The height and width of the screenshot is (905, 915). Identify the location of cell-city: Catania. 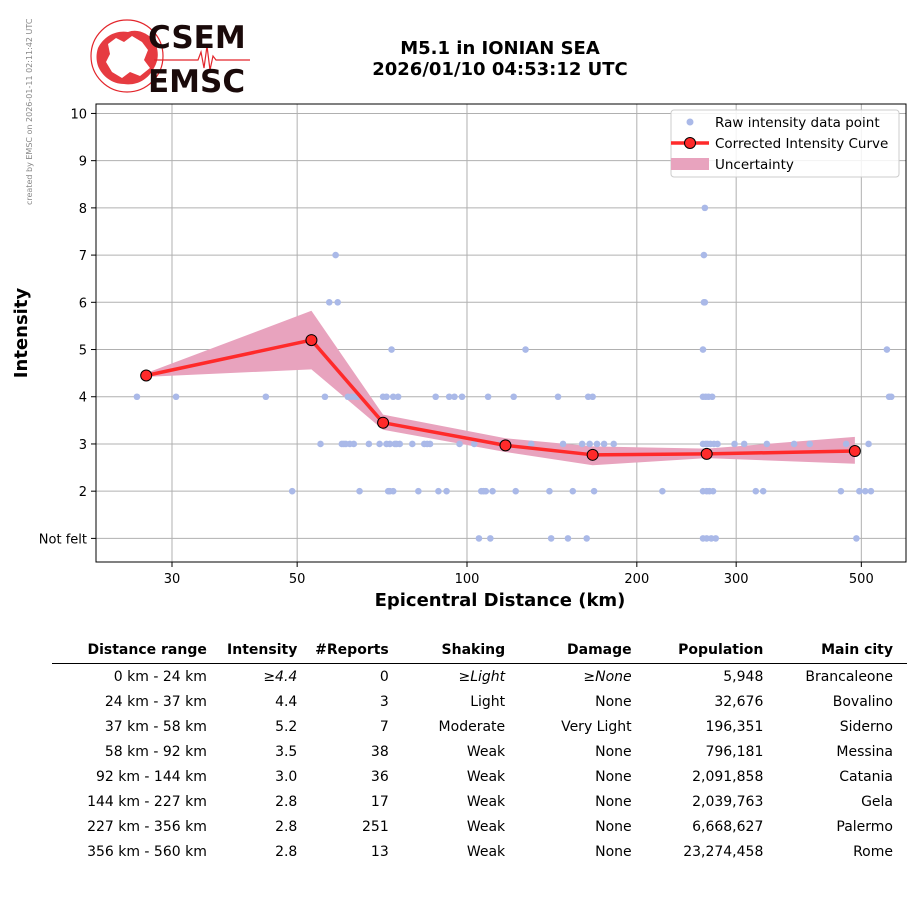
(866, 776).